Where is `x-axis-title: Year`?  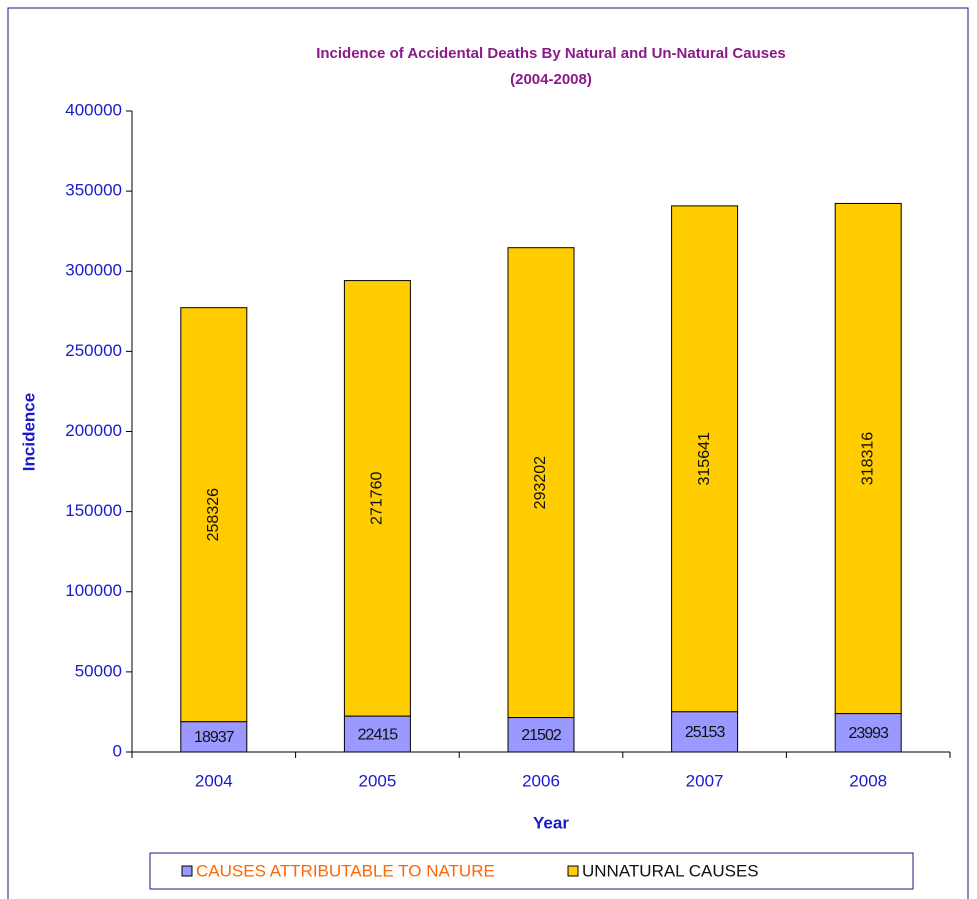
x-axis-title: Year is located at coordinates (551, 822).